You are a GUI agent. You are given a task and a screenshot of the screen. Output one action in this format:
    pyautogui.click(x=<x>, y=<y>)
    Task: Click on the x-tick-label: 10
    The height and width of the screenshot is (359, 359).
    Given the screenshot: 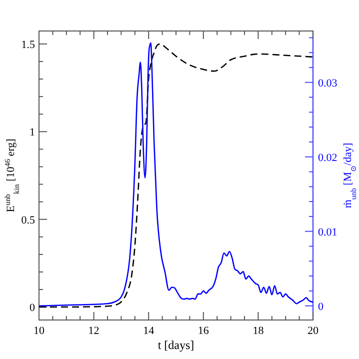 What is the action you would take?
    pyautogui.click(x=39, y=331)
    